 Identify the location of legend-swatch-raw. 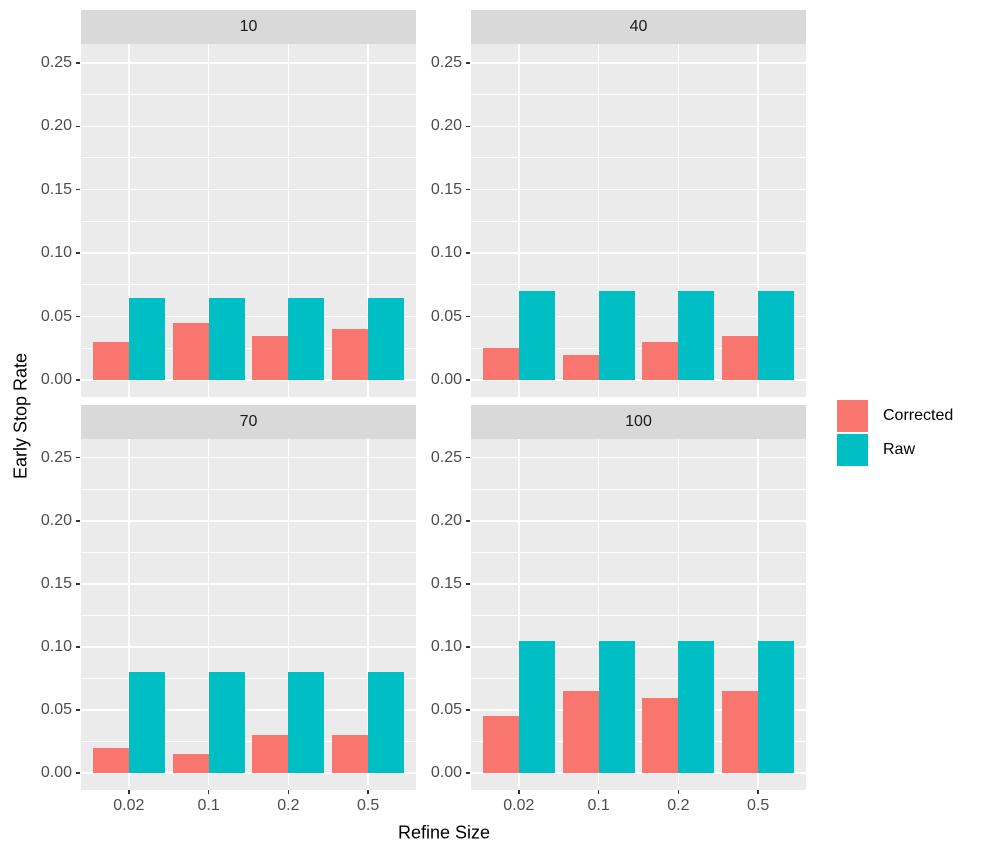
(852, 450).